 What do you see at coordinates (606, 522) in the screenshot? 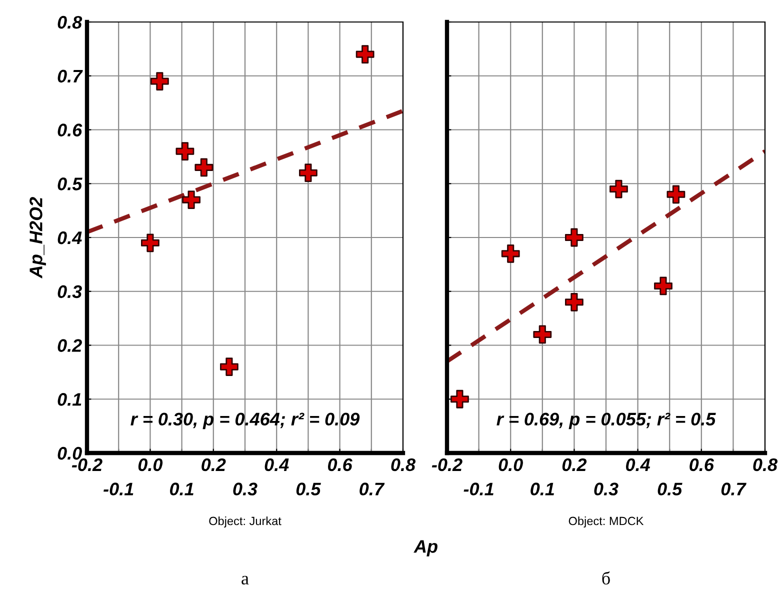
I see `text: Object: MDCK` at bounding box center [606, 522].